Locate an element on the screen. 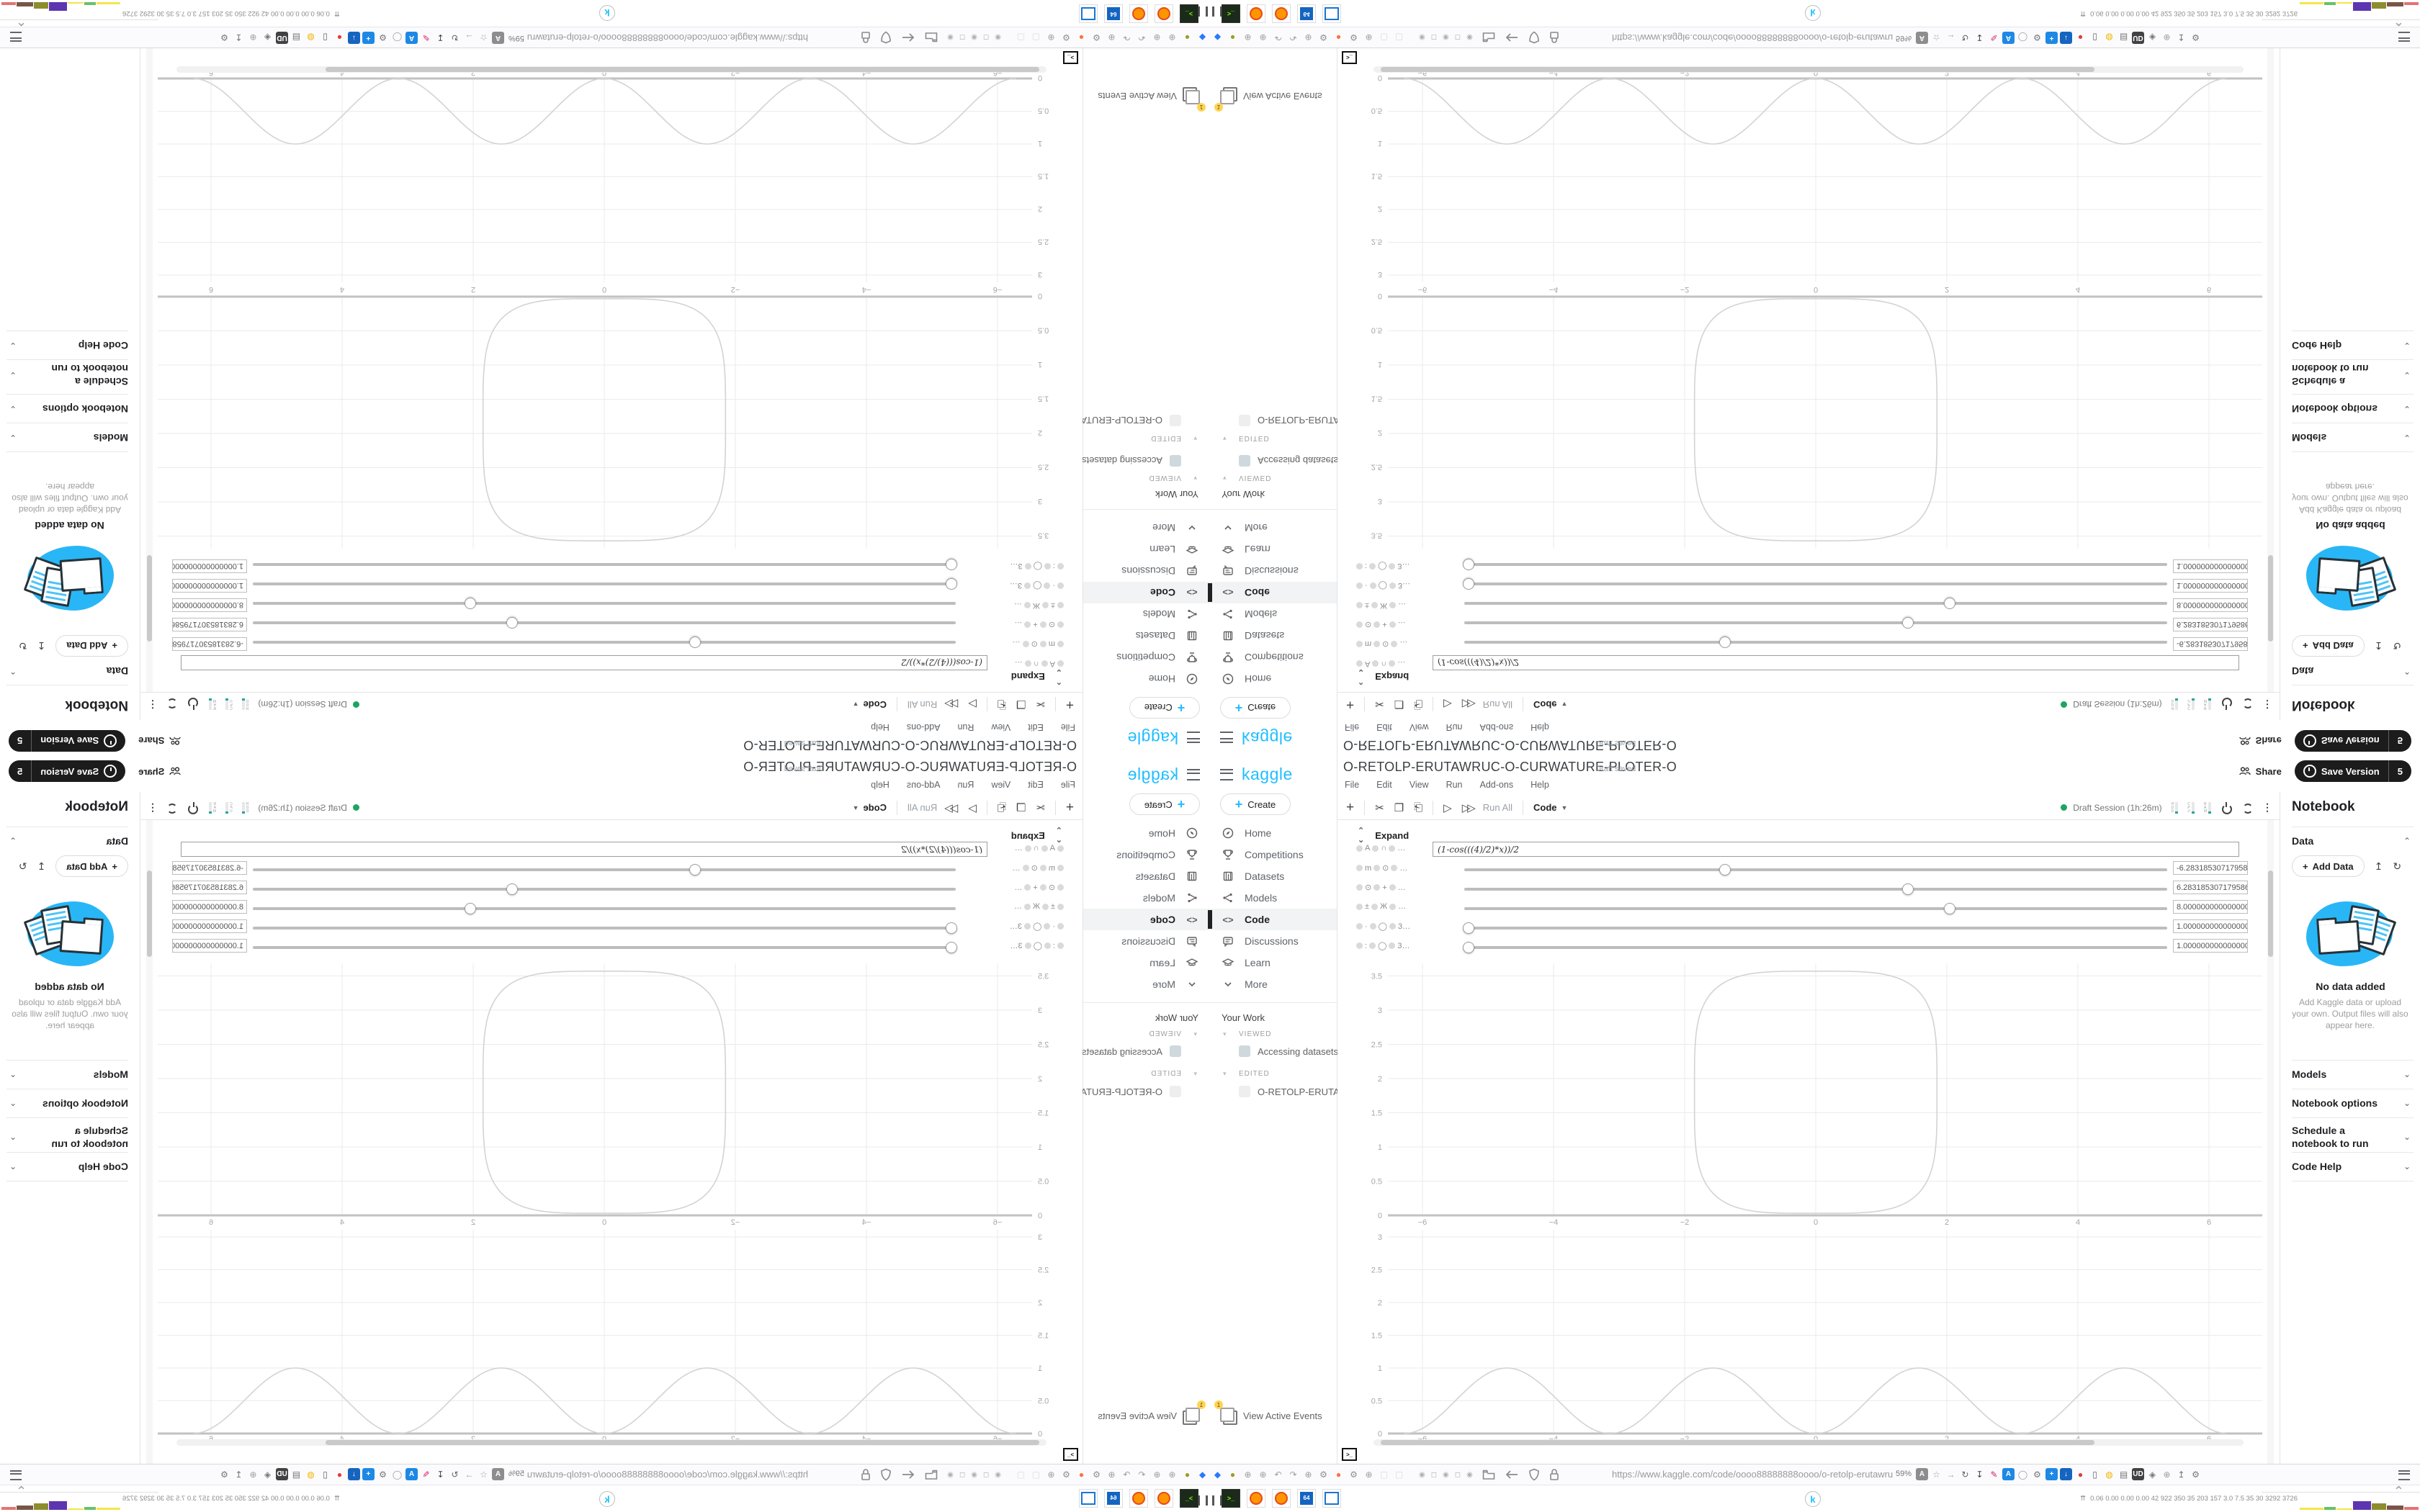  copy-cell-button: ❐ is located at coordinates (1021, 807).